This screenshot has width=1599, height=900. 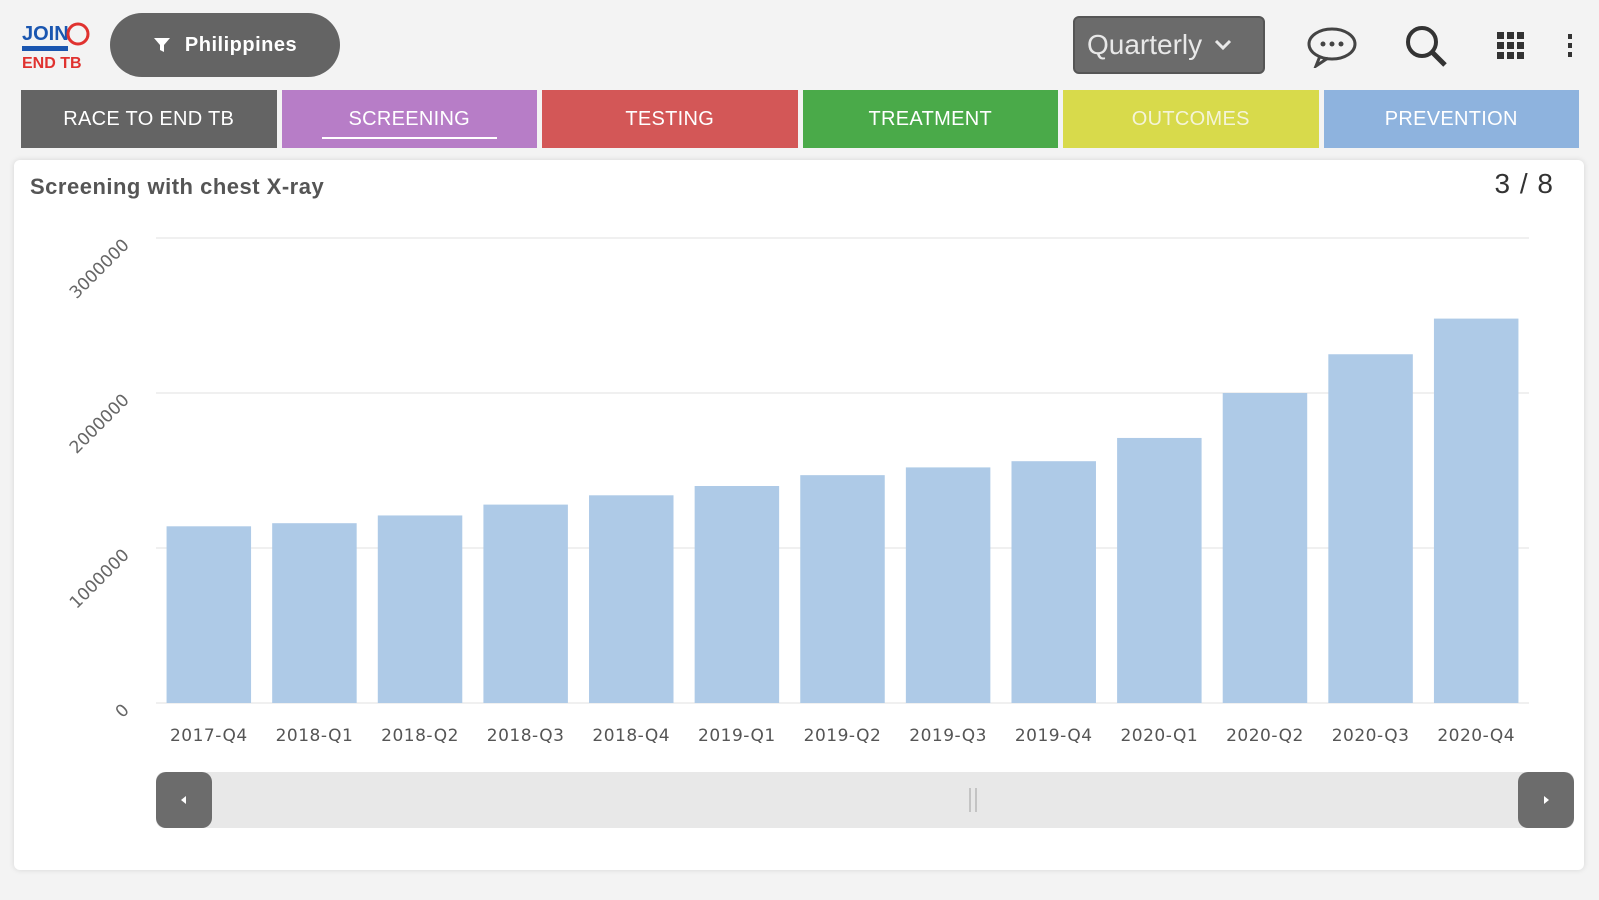 What do you see at coordinates (1371, 736) in the screenshot?
I see `x-tick-label: 2020-Q3` at bounding box center [1371, 736].